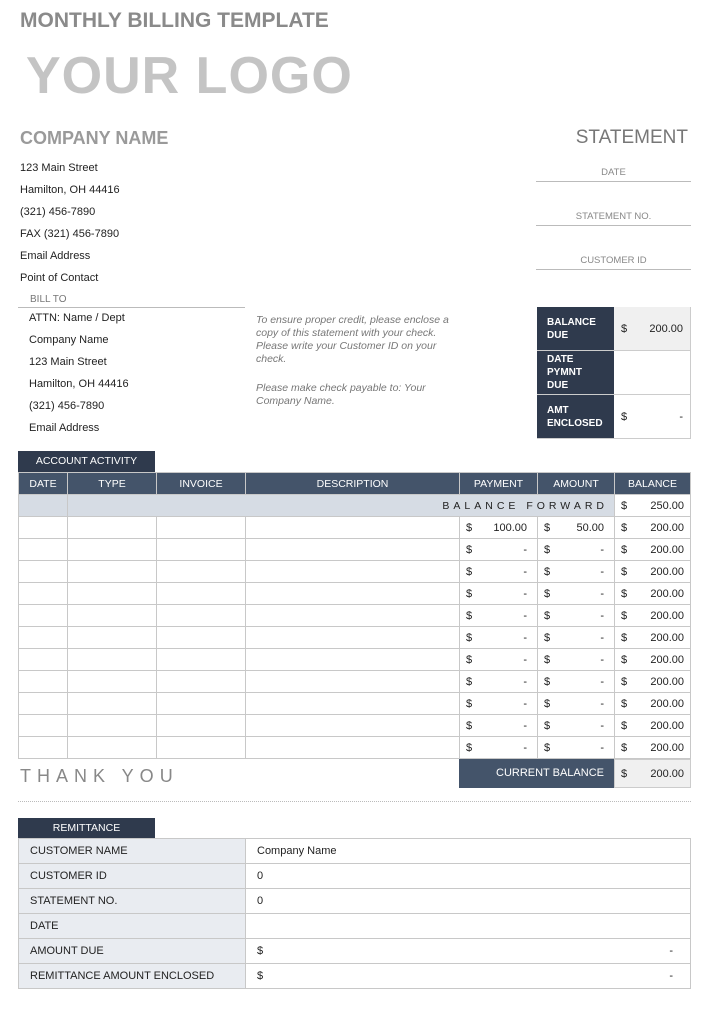 Image resolution: width=710 pixels, height=1020 pixels. What do you see at coordinates (613, 174) in the screenshot?
I see `date-field: DATE` at bounding box center [613, 174].